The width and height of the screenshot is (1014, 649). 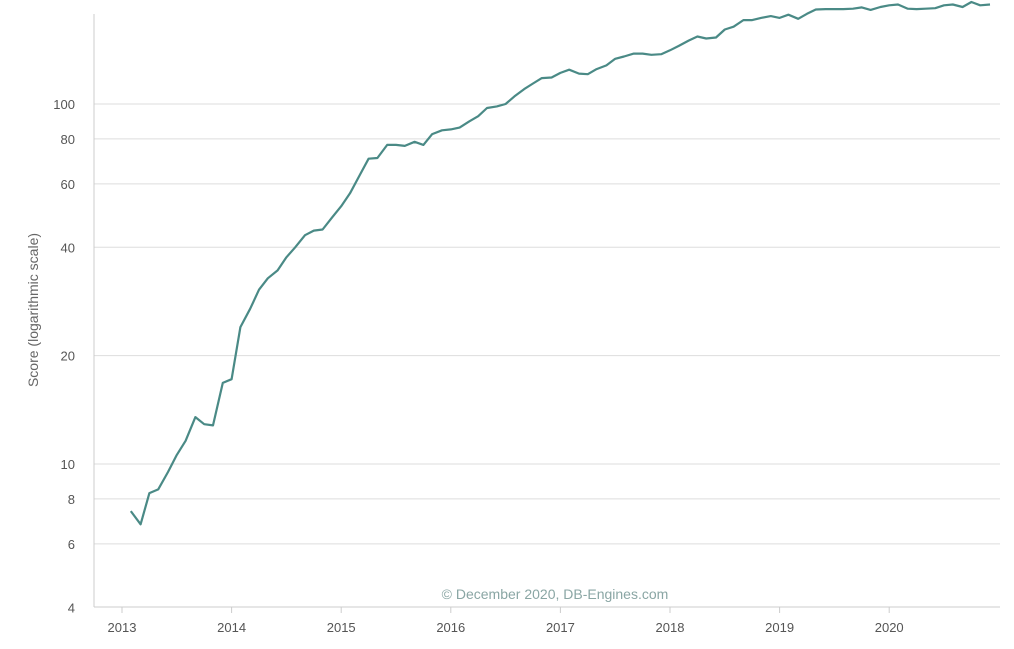 What do you see at coordinates (33, 310) in the screenshot?
I see `y-axis-label: Score (logarithmic scale)` at bounding box center [33, 310].